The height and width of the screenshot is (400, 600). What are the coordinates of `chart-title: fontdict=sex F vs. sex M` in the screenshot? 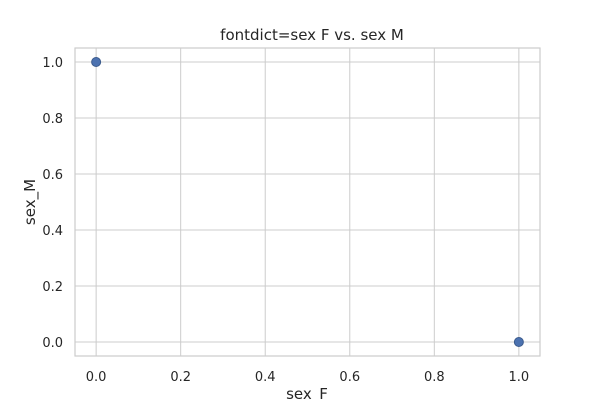 It's located at (312, 35).